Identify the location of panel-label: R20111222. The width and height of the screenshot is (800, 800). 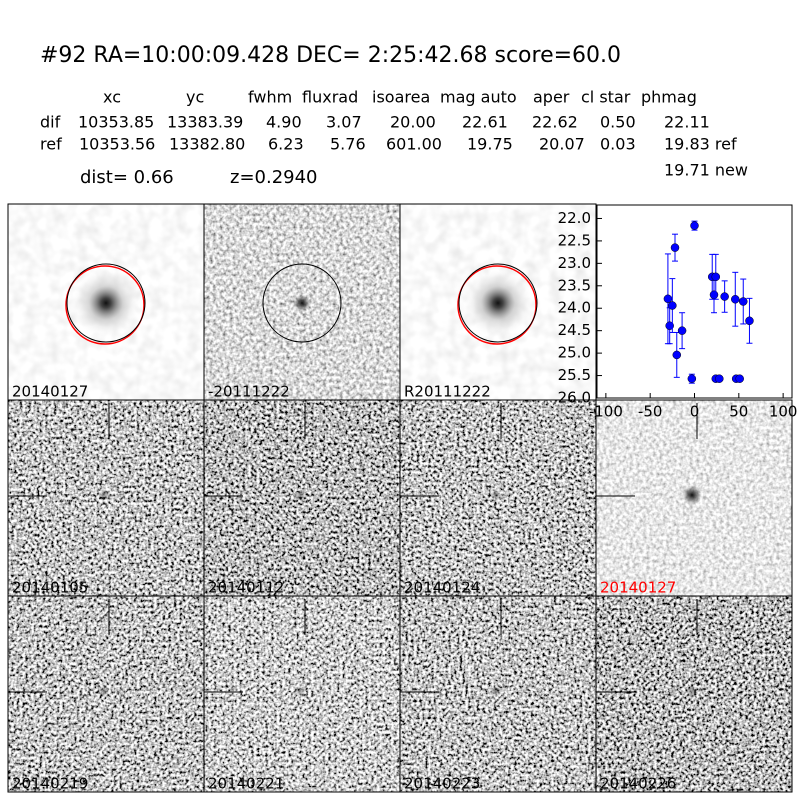
(447, 392).